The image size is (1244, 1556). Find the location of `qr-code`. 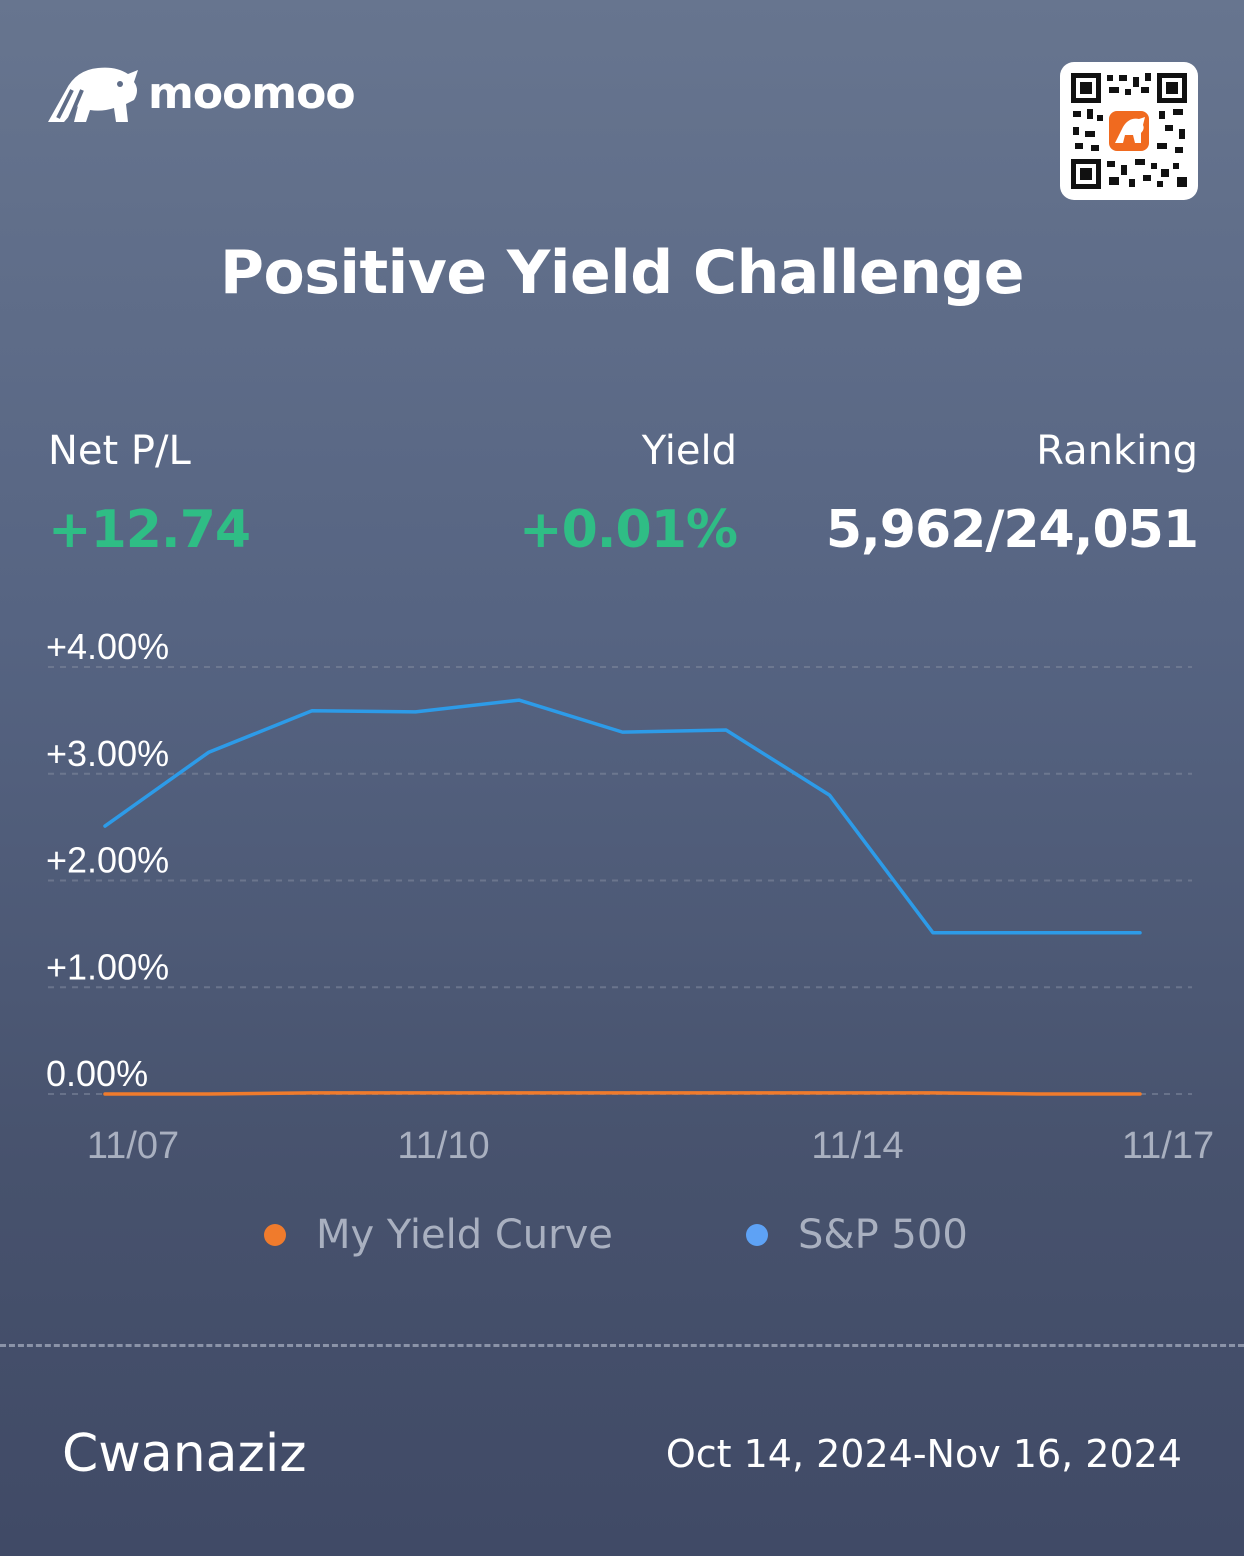

qr-code is located at coordinates (1129, 131).